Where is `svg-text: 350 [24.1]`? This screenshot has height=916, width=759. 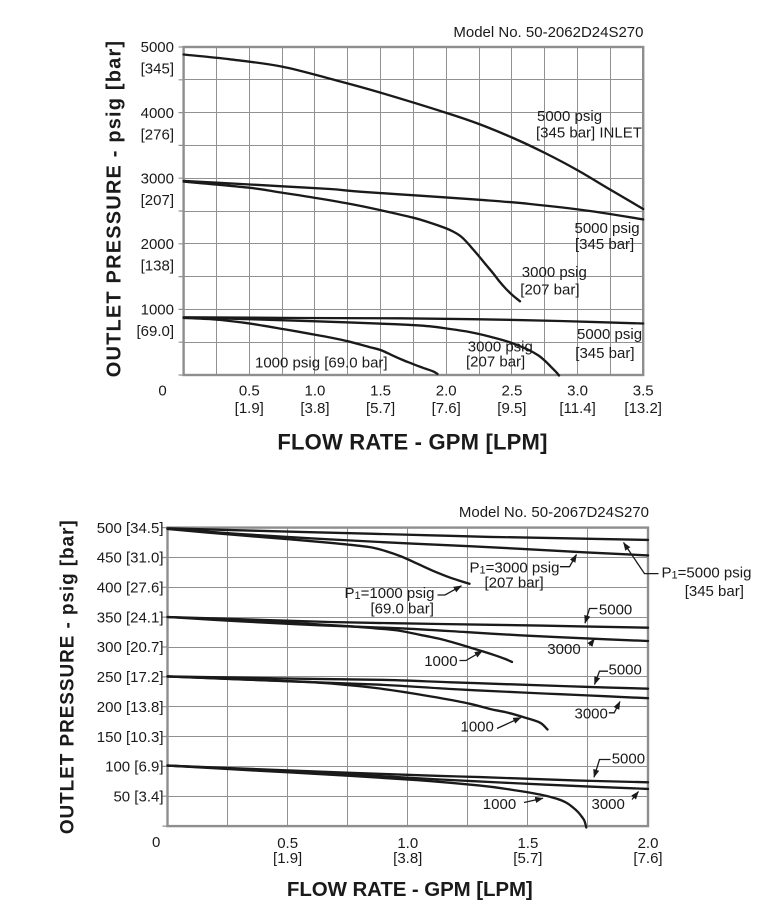 svg-text: 350 [24.1] is located at coordinates (130, 617).